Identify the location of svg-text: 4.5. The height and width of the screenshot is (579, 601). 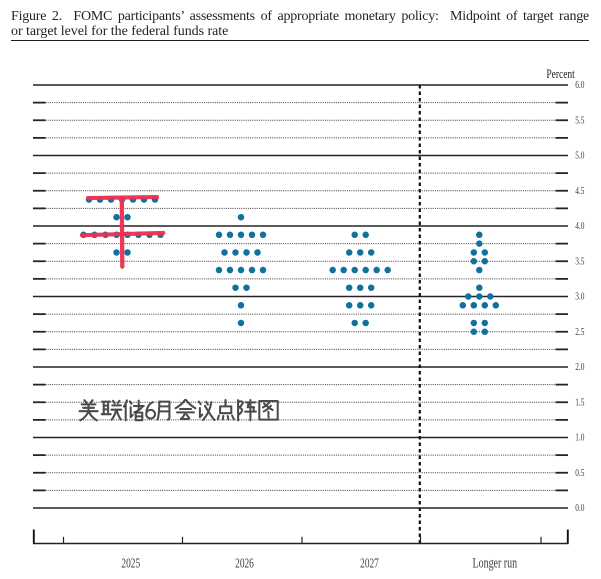
(580, 190).